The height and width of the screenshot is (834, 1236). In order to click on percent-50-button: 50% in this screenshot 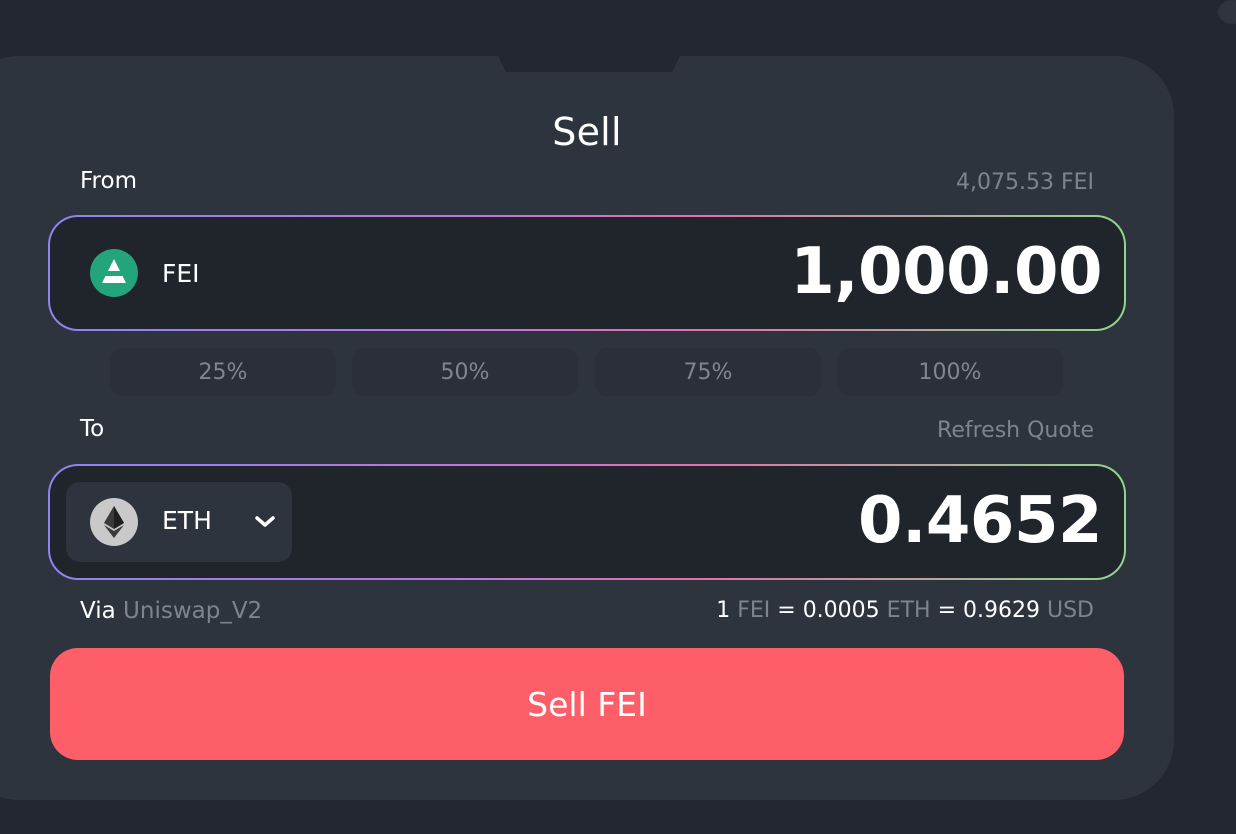, I will do `click(465, 372)`.